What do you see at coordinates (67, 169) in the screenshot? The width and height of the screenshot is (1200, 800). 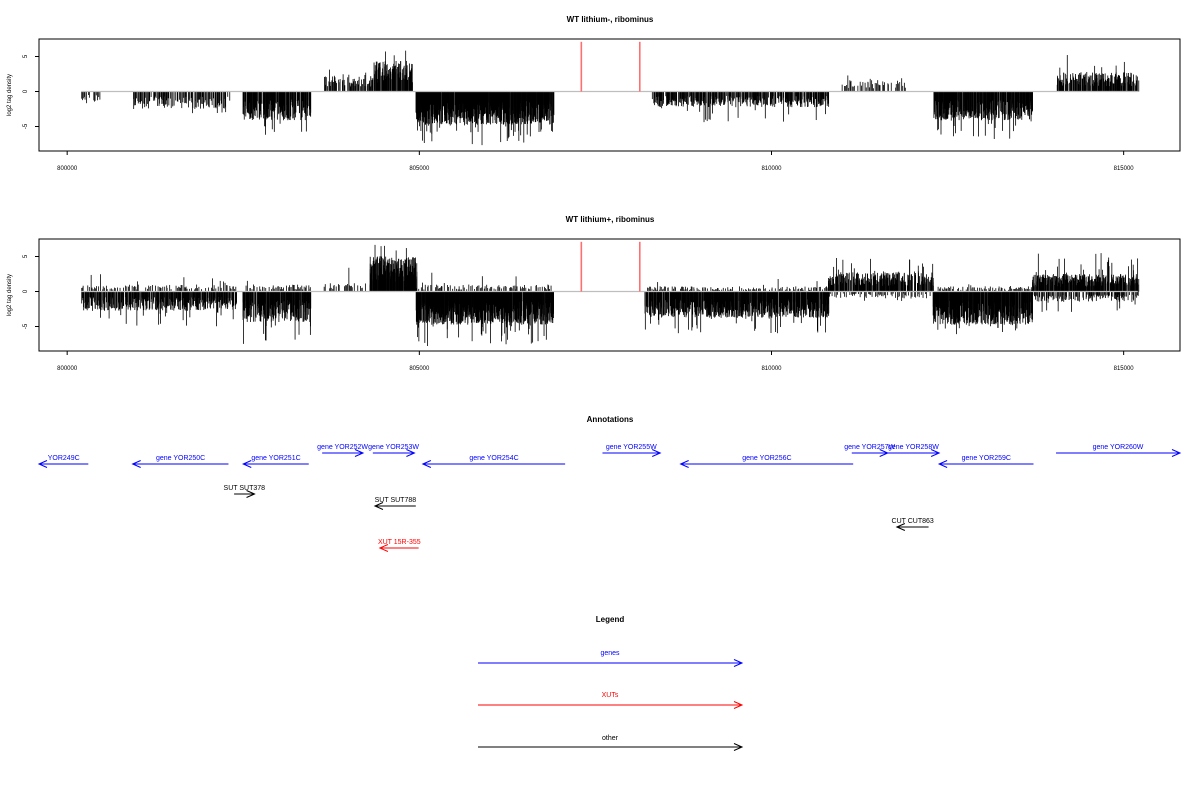 I see `x-tick-label: 800000` at bounding box center [67, 169].